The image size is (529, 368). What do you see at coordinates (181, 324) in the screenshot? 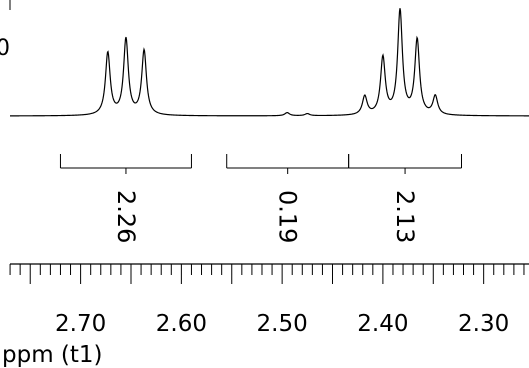
I see `axis-tick-label: 2.60` at bounding box center [181, 324].